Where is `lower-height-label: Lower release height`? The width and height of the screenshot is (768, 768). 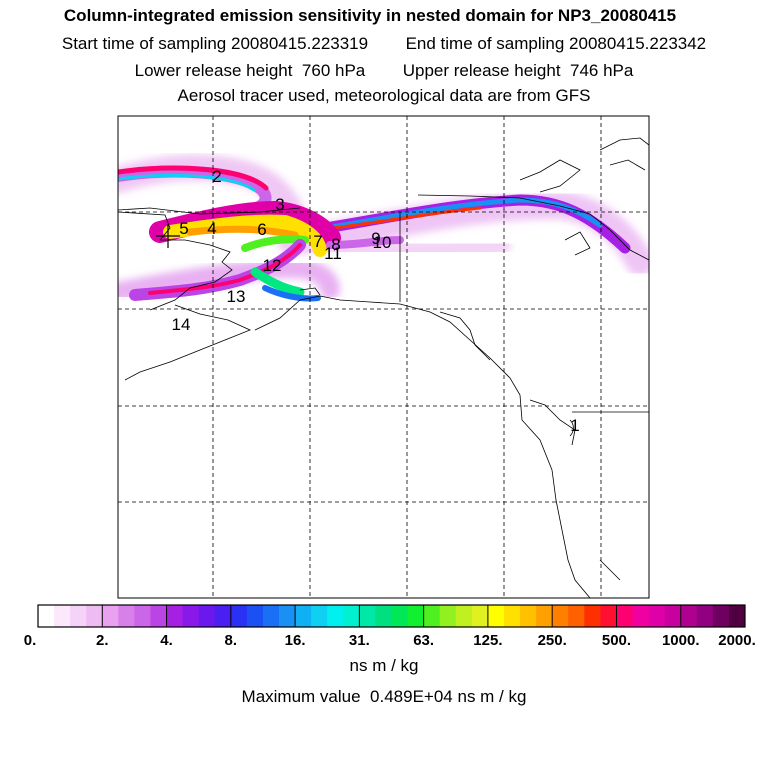 lower-height-label: Lower release height is located at coordinates (213, 70).